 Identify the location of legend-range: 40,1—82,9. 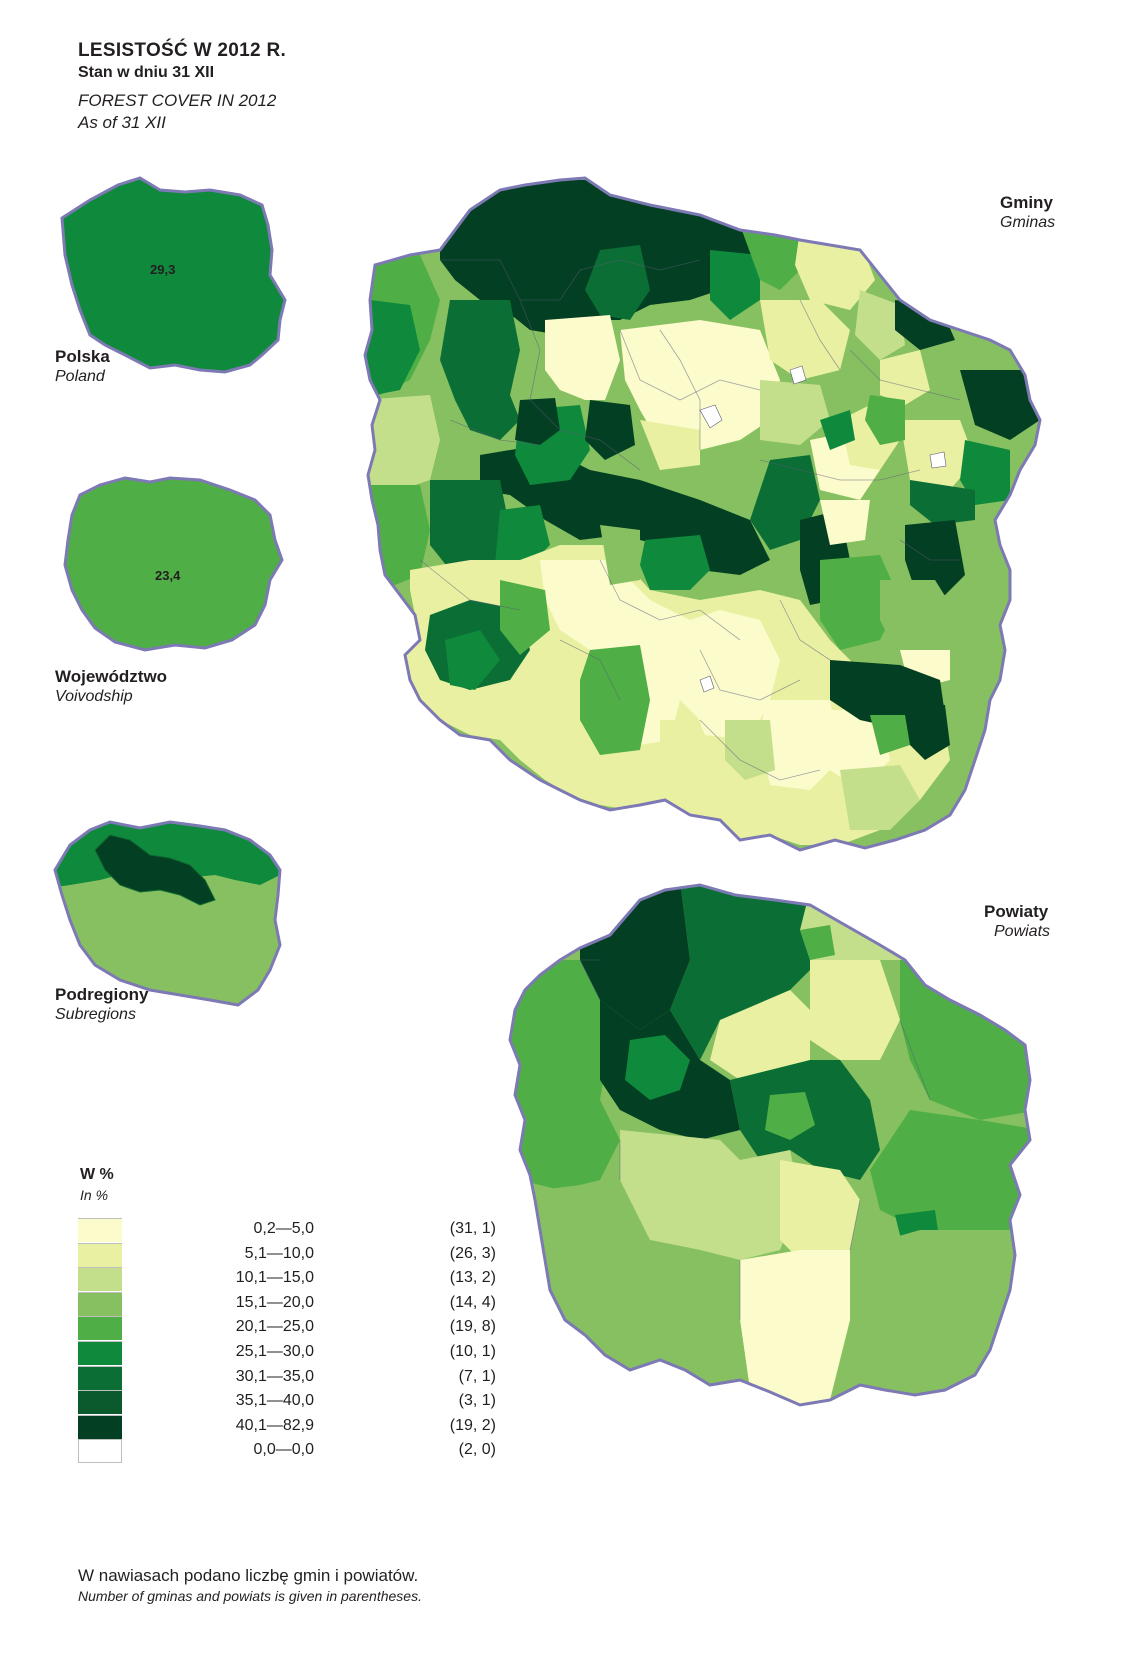
(274, 1425).